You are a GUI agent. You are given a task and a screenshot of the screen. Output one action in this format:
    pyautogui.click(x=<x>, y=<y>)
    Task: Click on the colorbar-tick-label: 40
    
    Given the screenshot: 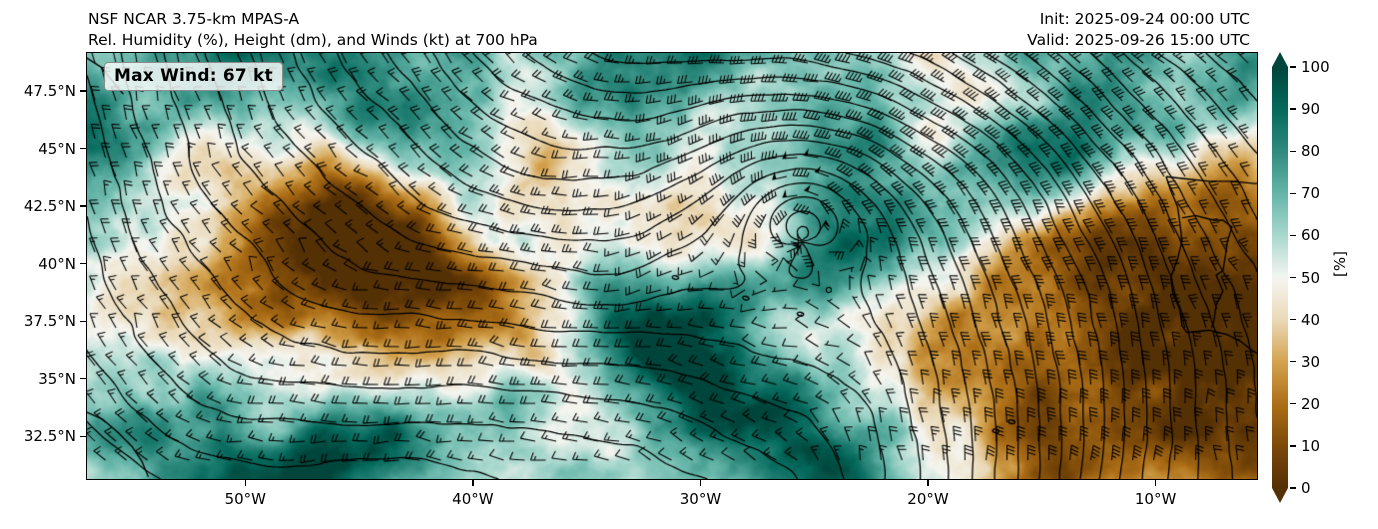 What is the action you would take?
    pyautogui.click(x=1311, y=319)
    